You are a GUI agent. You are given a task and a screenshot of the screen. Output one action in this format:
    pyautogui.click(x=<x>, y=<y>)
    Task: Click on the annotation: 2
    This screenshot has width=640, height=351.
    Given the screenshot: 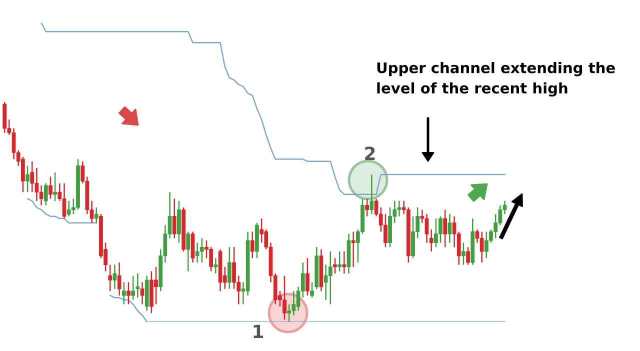 What is the action you would take?
    pyautogui.click(x=370, y=153)
    